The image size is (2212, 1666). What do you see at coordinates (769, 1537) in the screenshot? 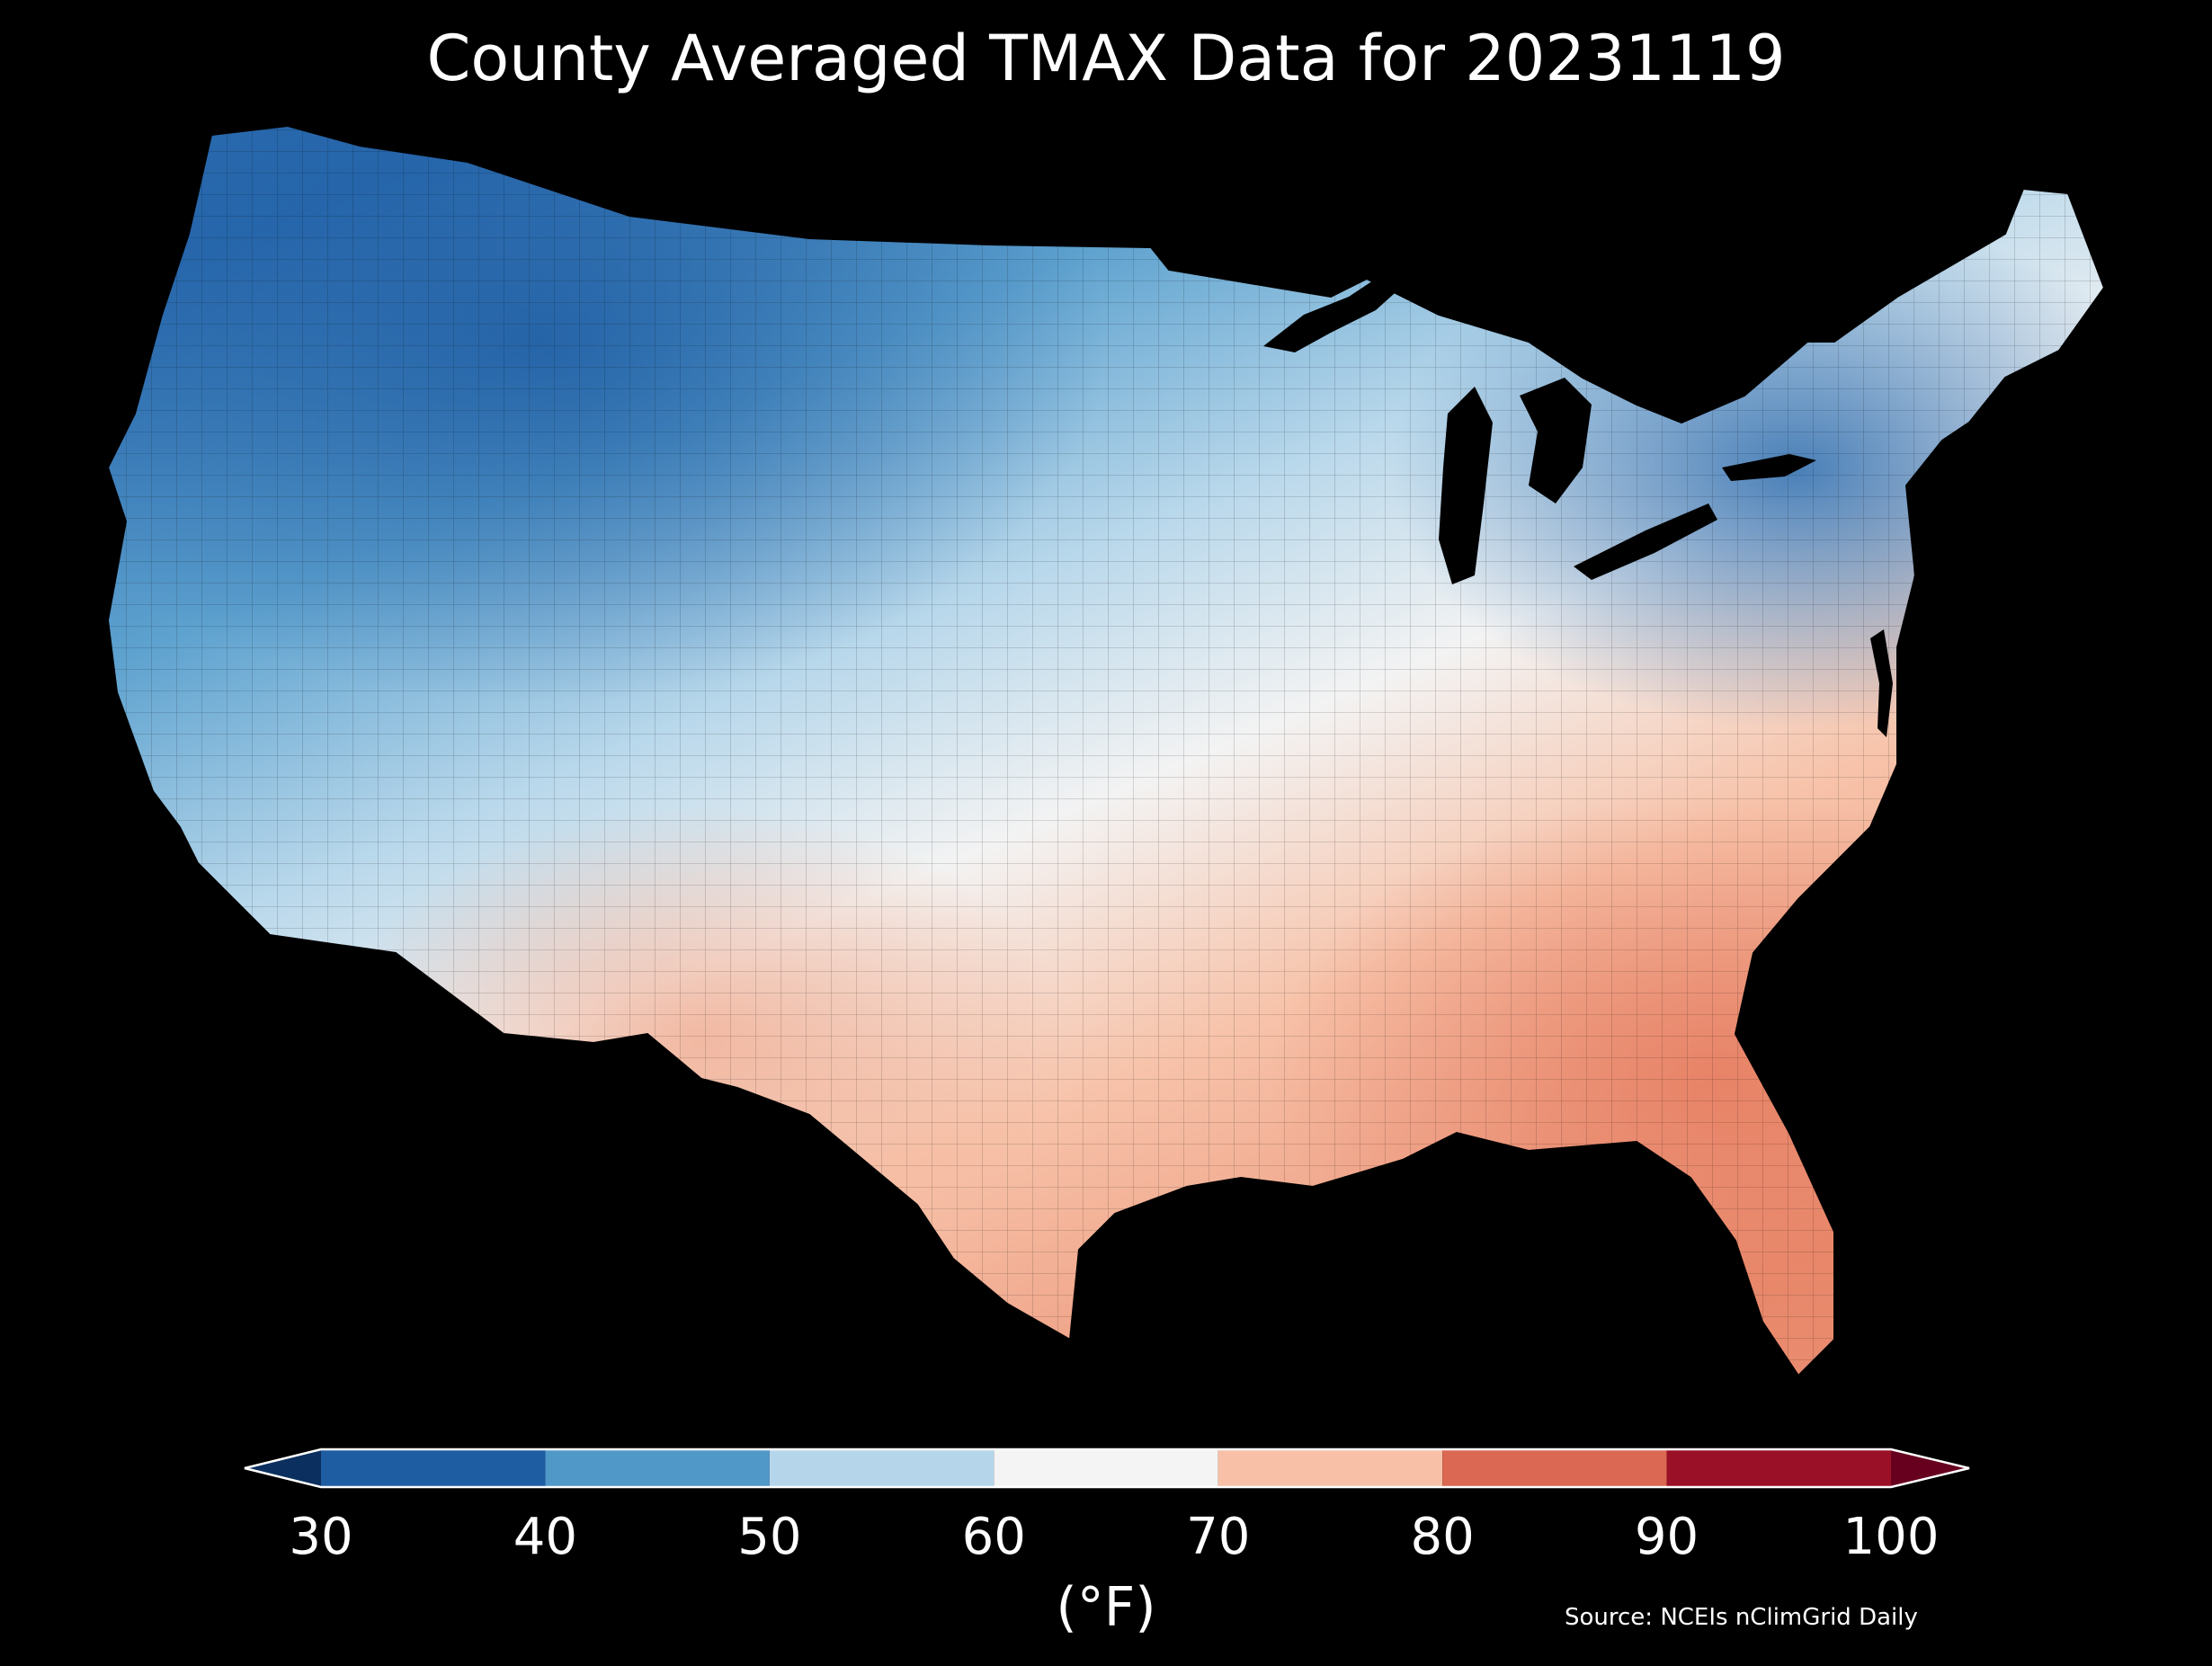
I see `colorbar-tick-label: 50` at bounding box center [769, 1537].